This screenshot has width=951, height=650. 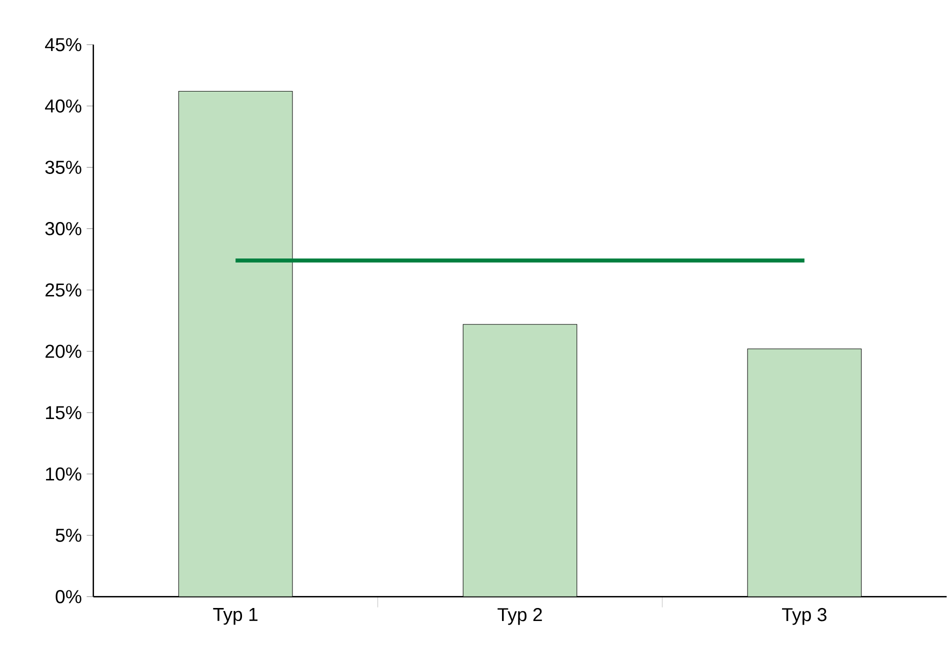 What do you see at coordinates (63, 229) in the screenshot?
I see `y-tick-label: 30%` at bounding box center [63, 229].